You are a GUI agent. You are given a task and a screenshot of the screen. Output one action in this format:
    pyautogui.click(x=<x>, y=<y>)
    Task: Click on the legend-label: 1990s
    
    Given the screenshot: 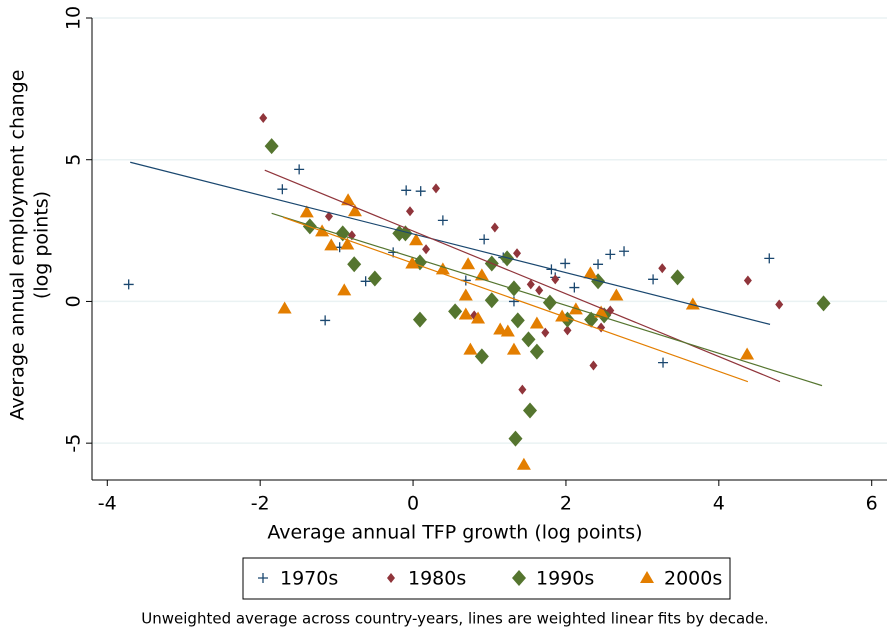 What is the action you would take?
    pyautogui.click(x=565, y=579)
    